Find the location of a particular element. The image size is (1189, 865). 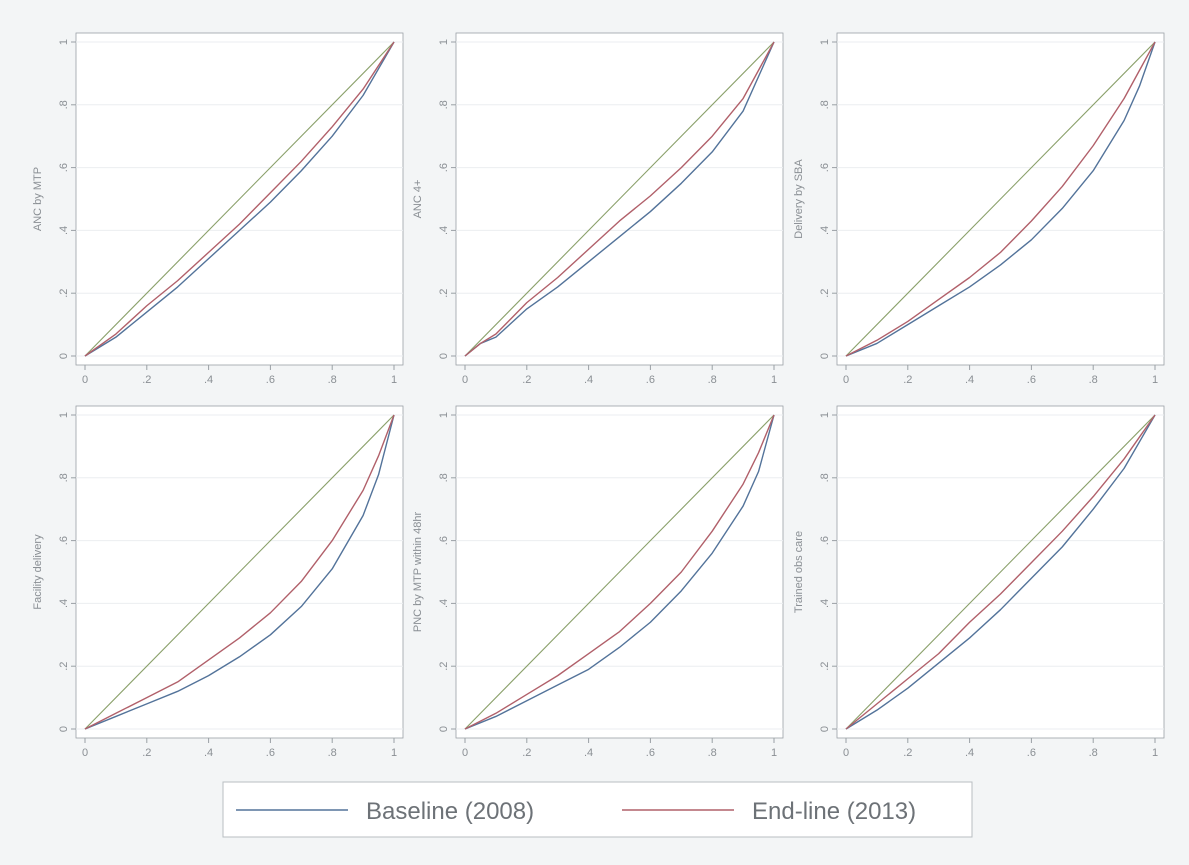

legend-baseline-label: Baseline (2008) is located at coordinates (450, 811).